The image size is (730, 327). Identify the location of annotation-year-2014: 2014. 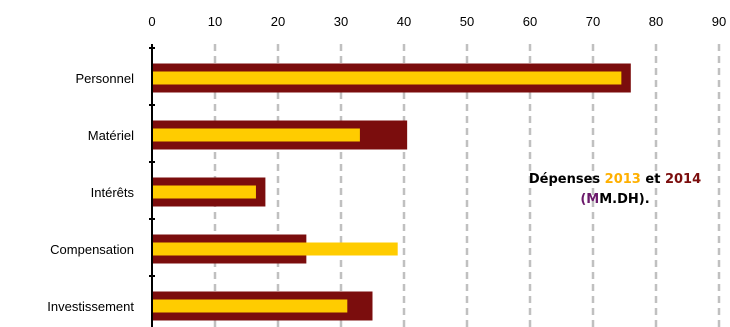
(683, 179).